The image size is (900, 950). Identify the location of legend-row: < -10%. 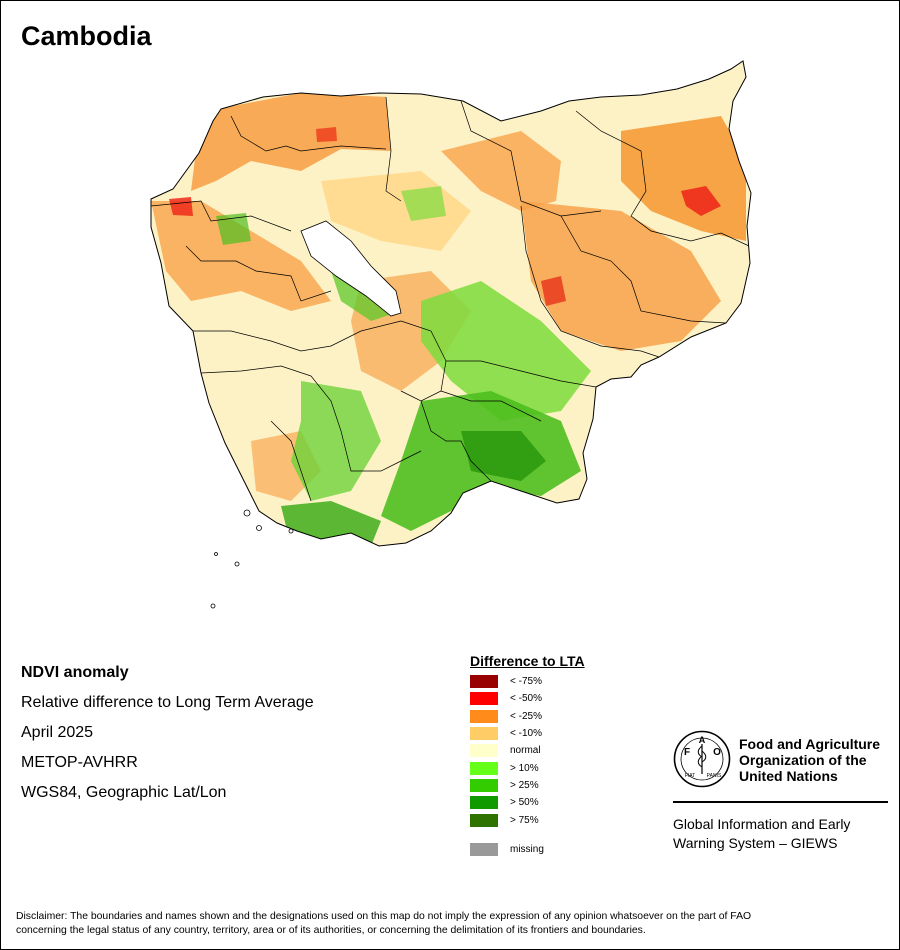
(565, 733).